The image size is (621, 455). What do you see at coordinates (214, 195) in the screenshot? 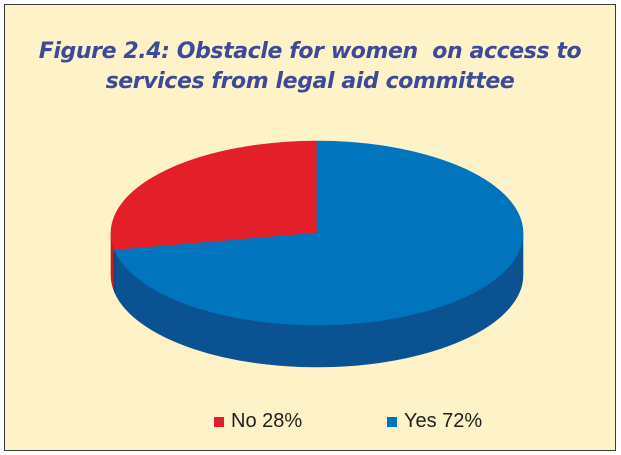
I see `pie-slice-no` at bounding box center [214, 195].